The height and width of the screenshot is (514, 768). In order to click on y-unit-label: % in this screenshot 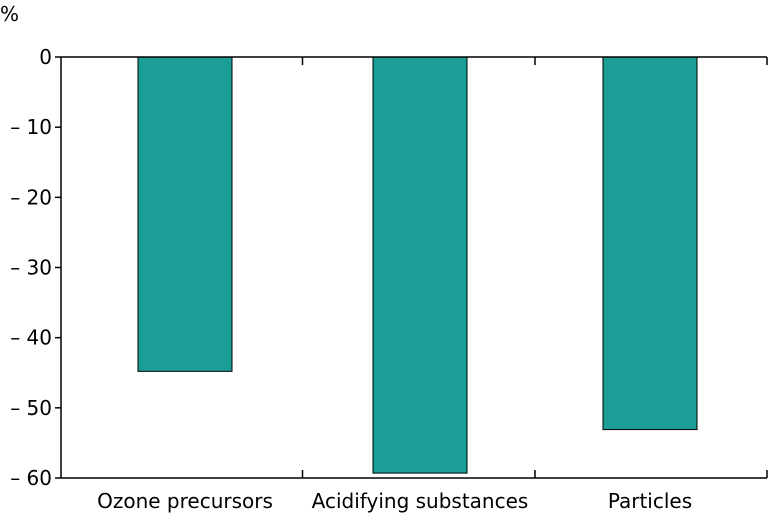, I will do `click(9, 14)`.